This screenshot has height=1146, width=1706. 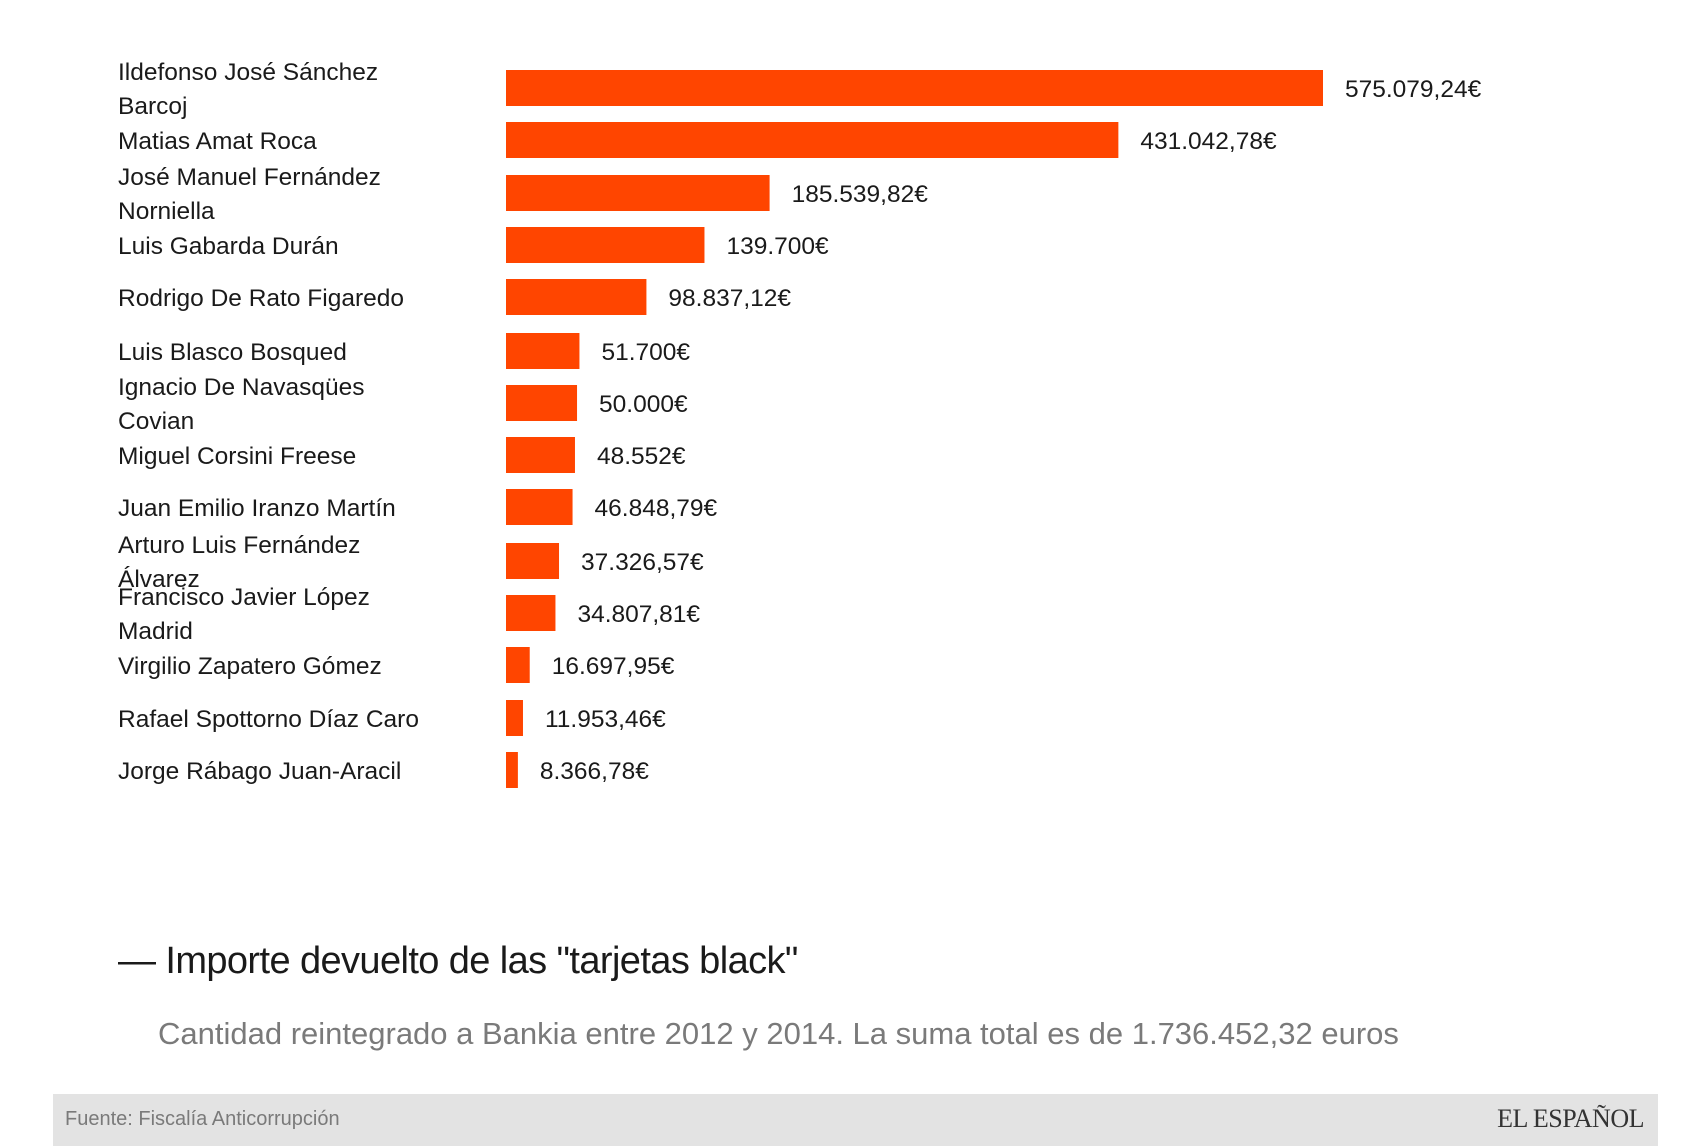 I want to click on value-label: 139.700€, so click(x=777, y=246).